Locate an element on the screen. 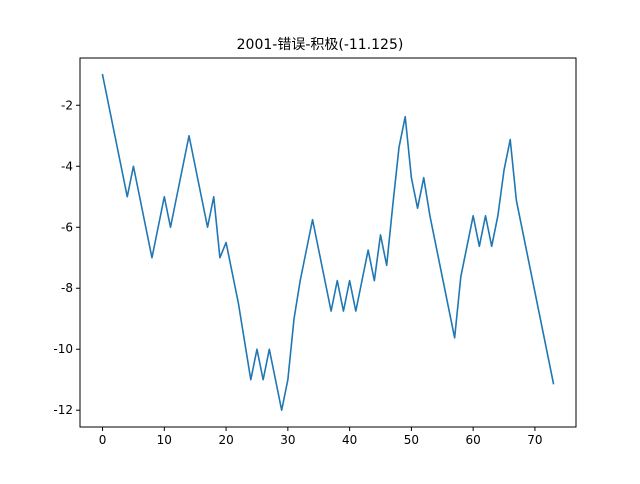 This screenshot has height=484, width=640. x-tick-label: 30 is located at coordinates (287, 440).